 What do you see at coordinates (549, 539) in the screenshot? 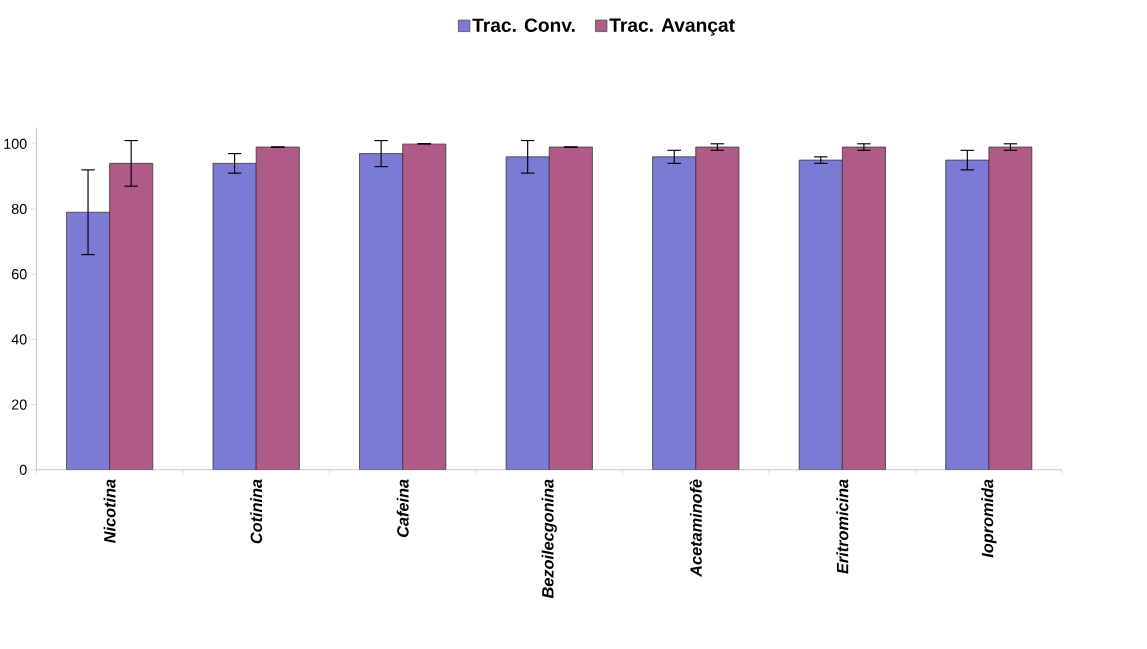
I see `x-tick-label: Bezoilecgonina` at bounding box center [549, 539].